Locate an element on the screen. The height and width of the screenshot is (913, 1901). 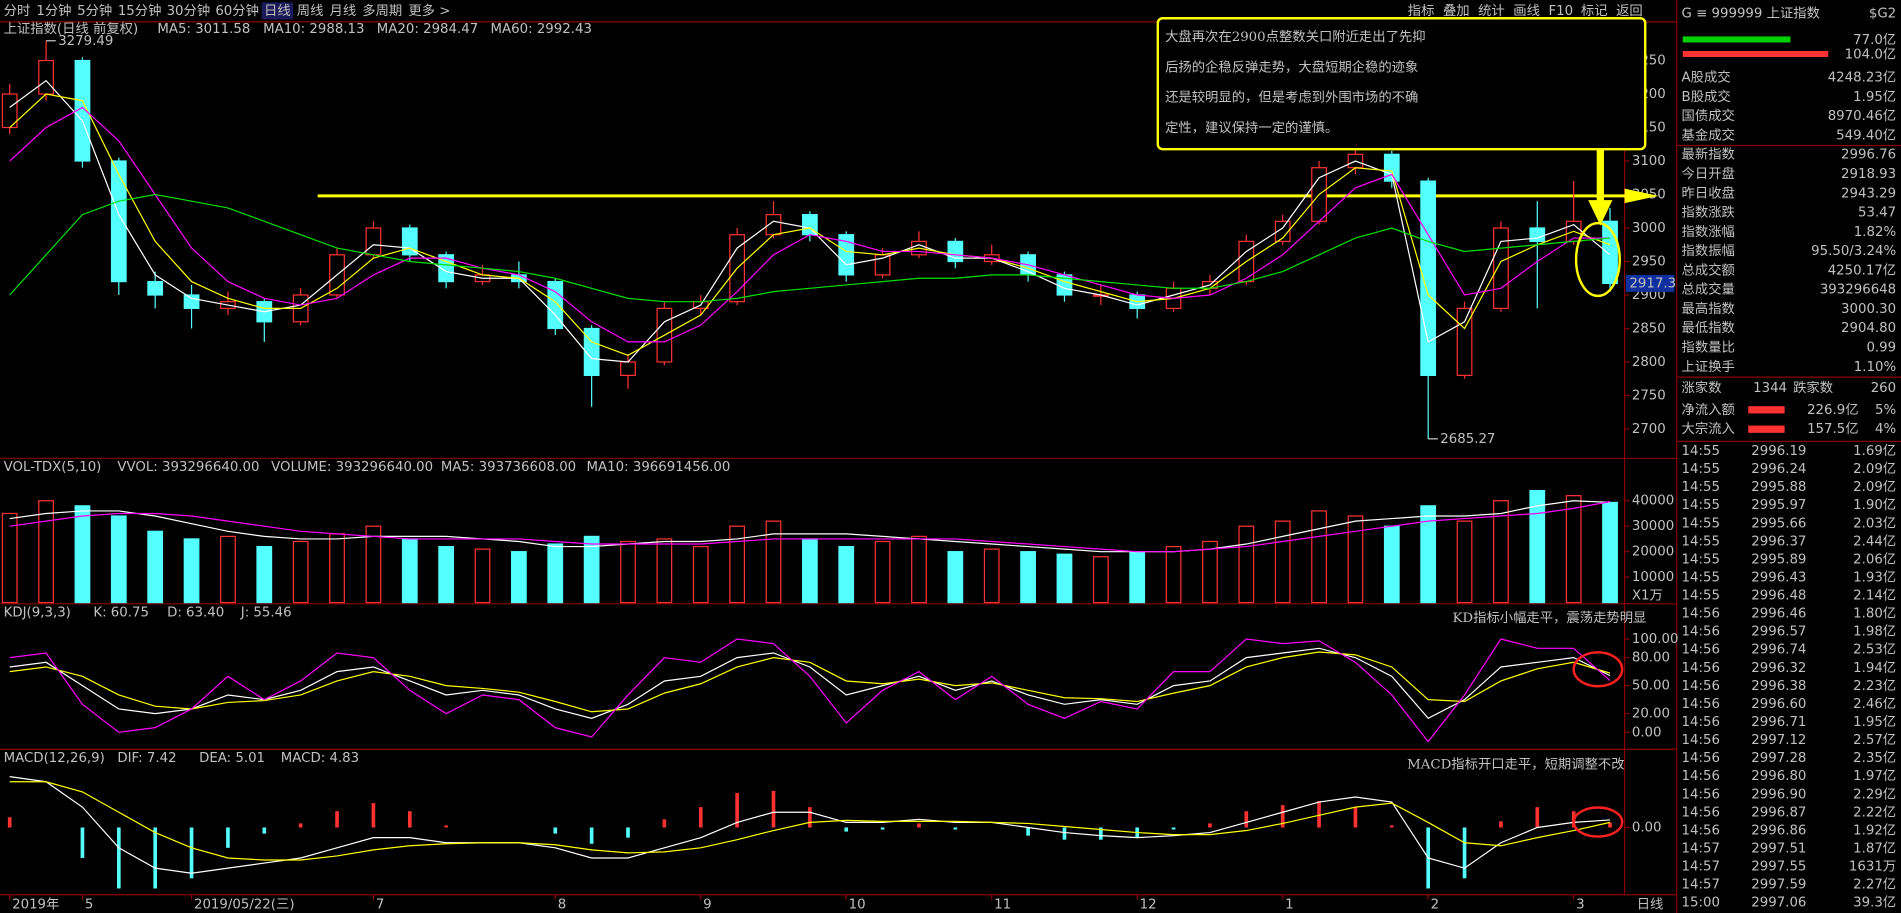
tick-price: 2997.55 is located at coordinates (1778, 867).